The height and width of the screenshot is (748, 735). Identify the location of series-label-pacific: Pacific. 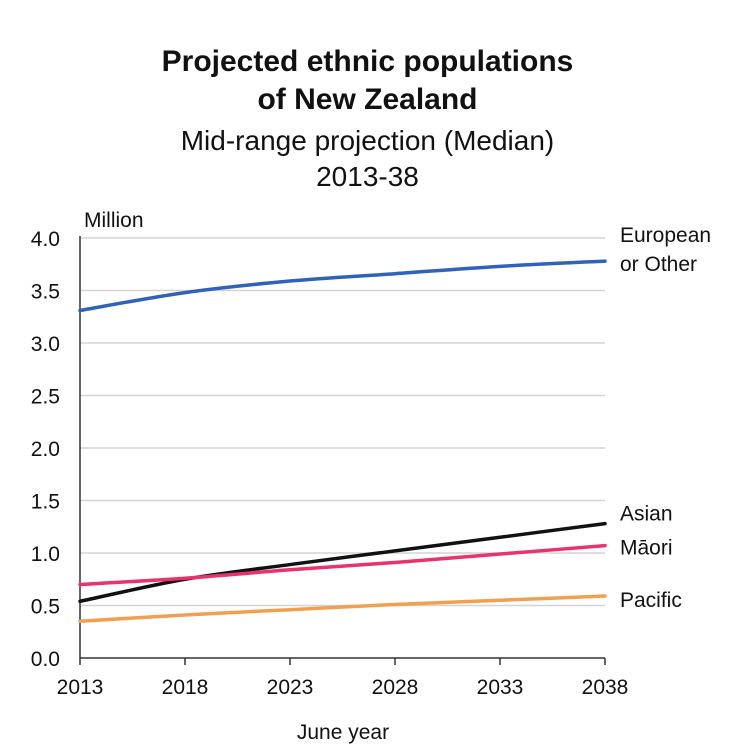
(651, 600).